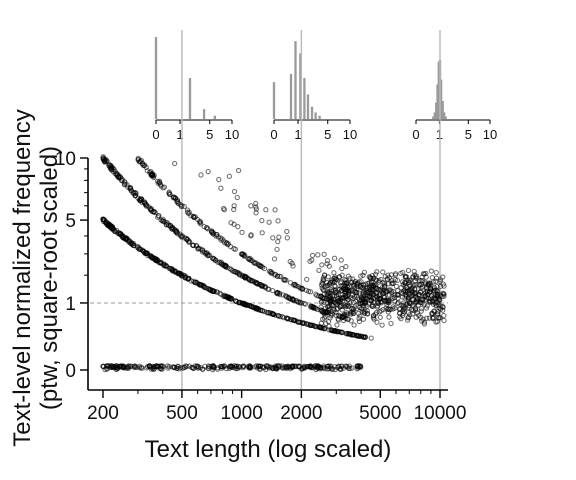 The width and height of the screenshot is (576, 480). Describe the element at coordinates (70, 304) in the screenshot. I see `y-tick-label: 1` at that location.